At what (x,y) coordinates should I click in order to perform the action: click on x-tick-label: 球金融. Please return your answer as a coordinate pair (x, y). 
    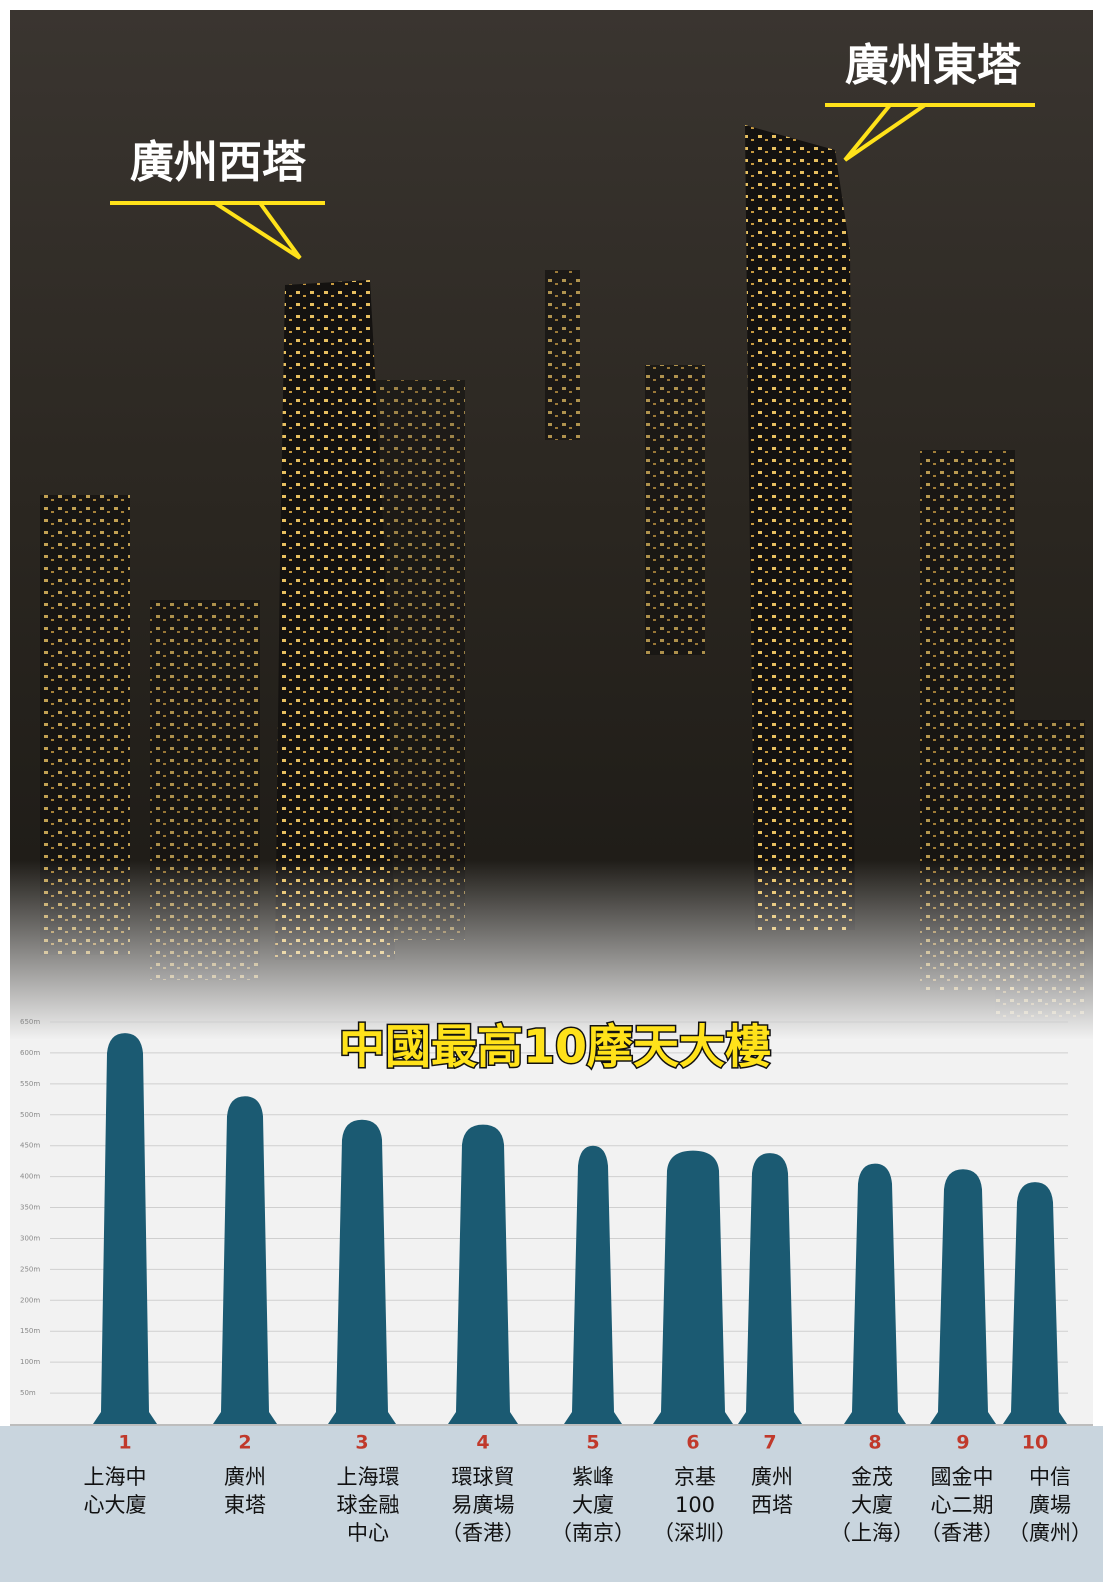
    Looking at the image, I should click on (368, 1505).